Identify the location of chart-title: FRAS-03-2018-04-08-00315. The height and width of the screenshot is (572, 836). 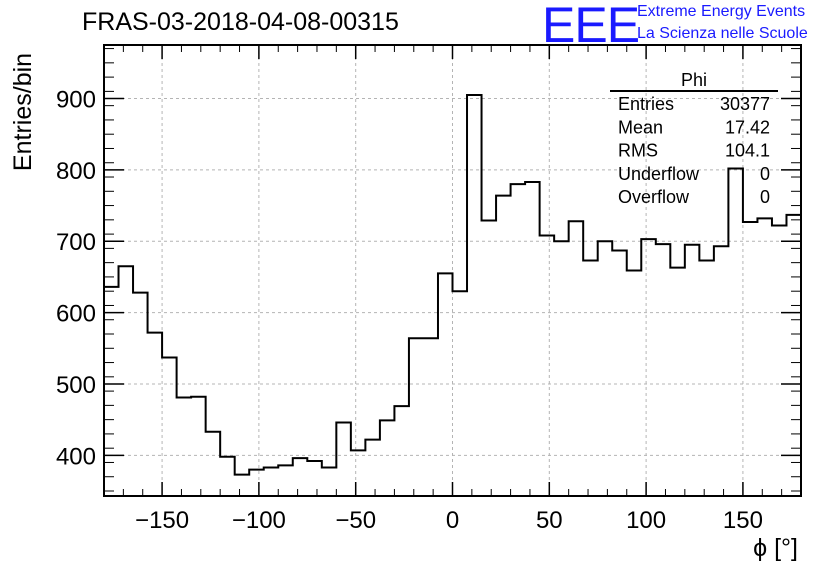
(240, 22).